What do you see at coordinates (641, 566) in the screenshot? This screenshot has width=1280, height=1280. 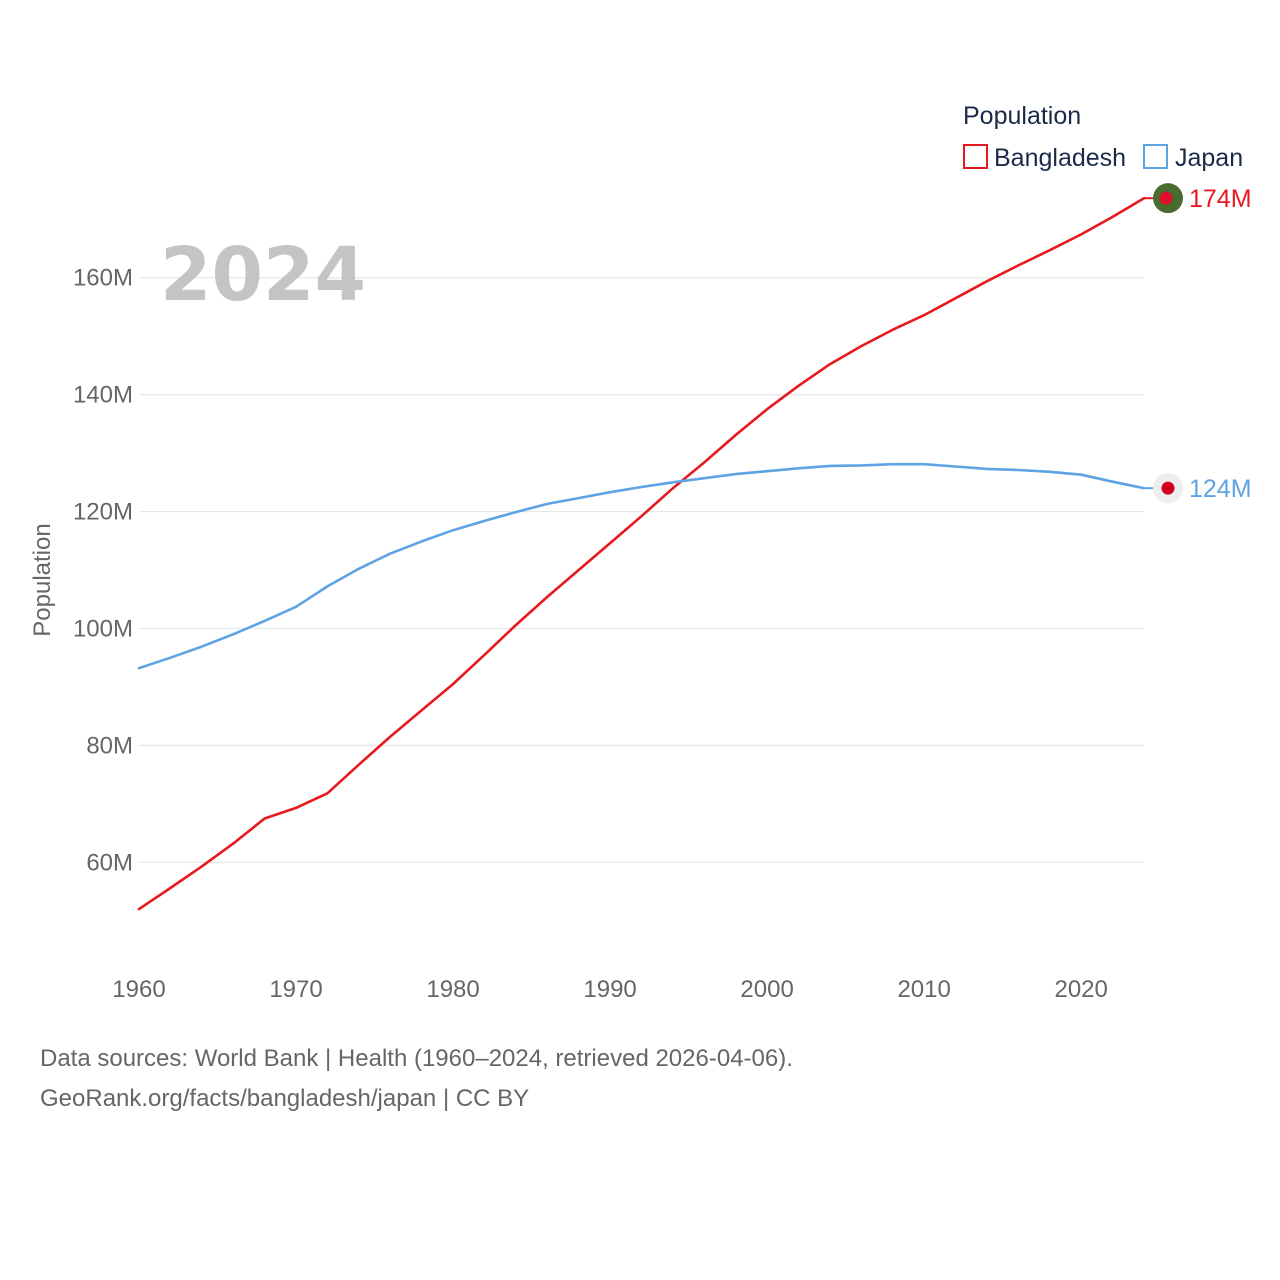 I see `series-line-japan` at bounding box center [641, 566].